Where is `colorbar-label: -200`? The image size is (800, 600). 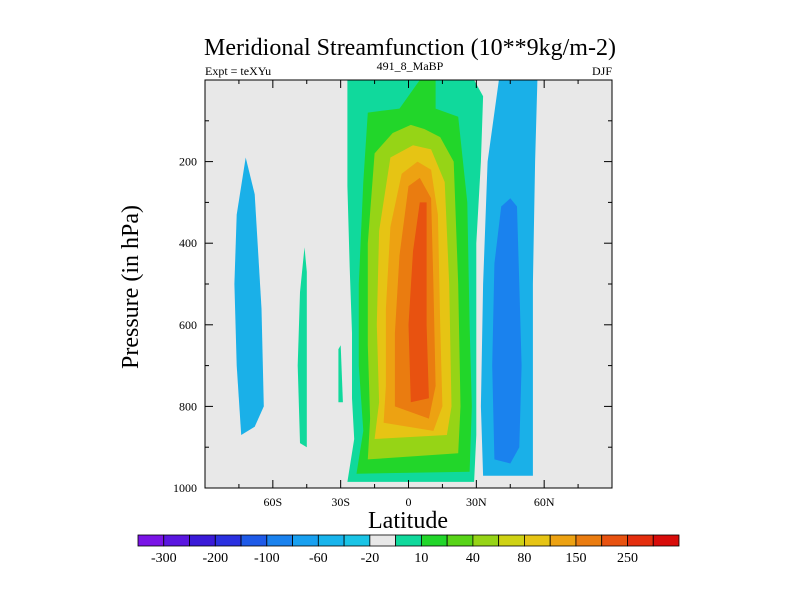 colorbar-label: -200 is located at coordinates (215, 558).